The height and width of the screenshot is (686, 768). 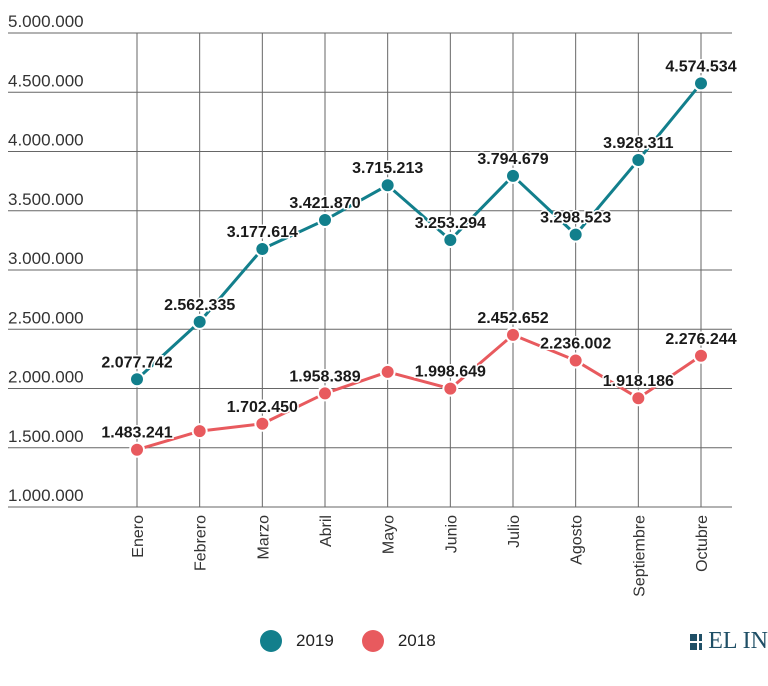 What do you see at coordinates (201, 543) in the screenshot?
I see `x-tick-label: Febrero` at bounding box center [201, 543].